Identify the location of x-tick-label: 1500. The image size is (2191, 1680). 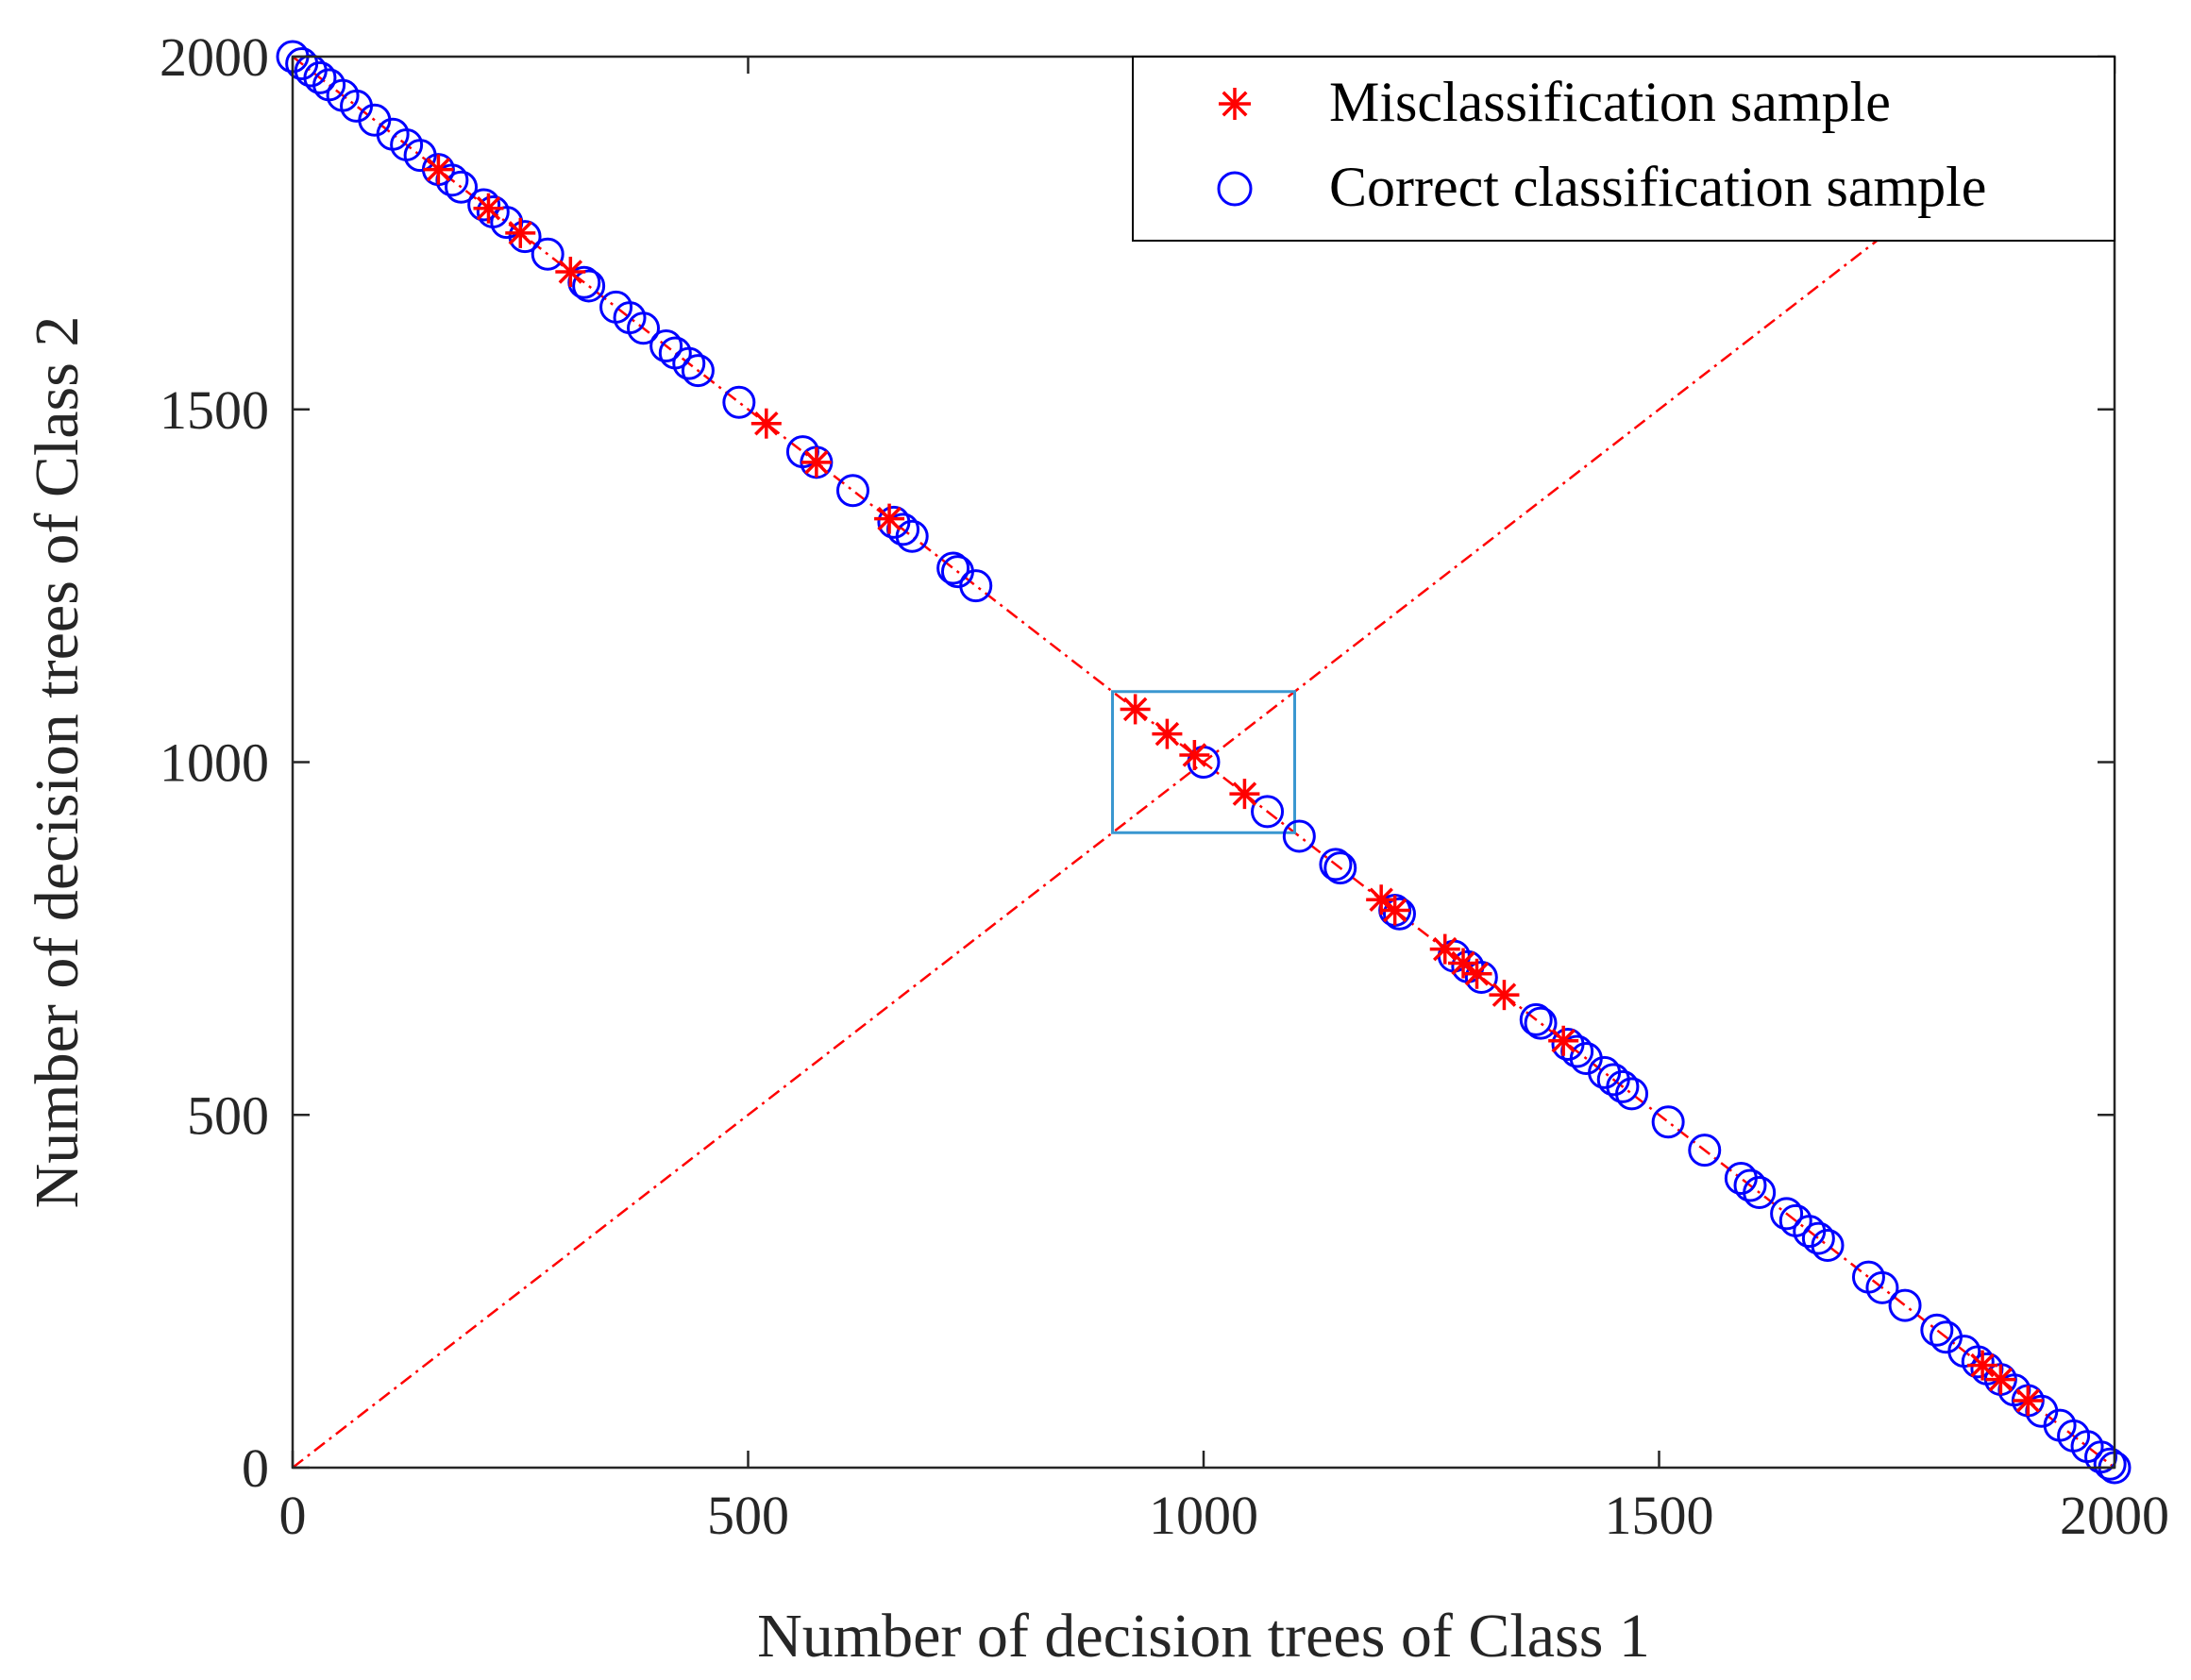
(1659, 1515).